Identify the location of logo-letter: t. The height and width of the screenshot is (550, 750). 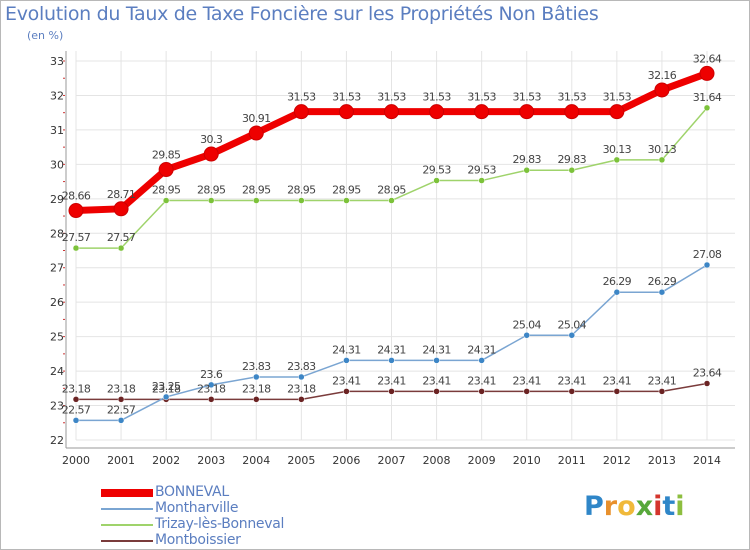
(669, 506).